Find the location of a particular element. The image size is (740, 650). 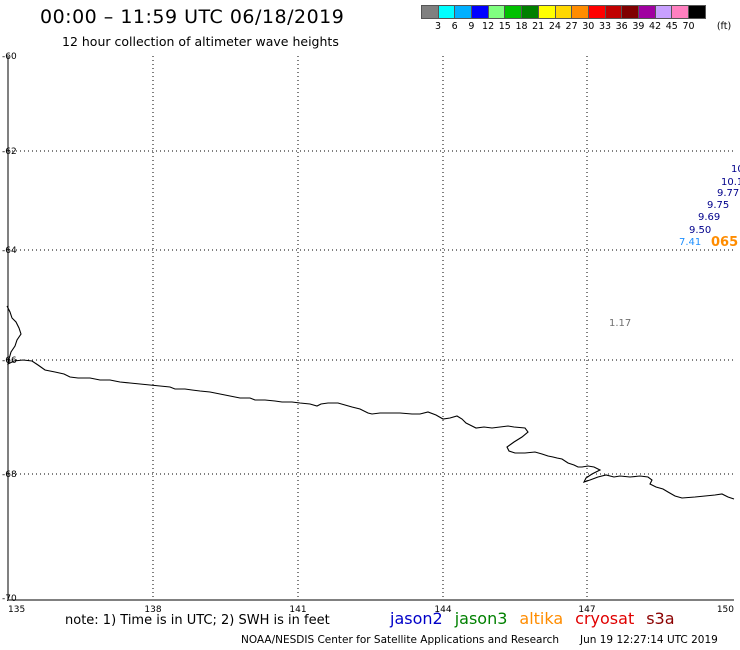

legend-label: 3 is located at coordinates (438, 26).